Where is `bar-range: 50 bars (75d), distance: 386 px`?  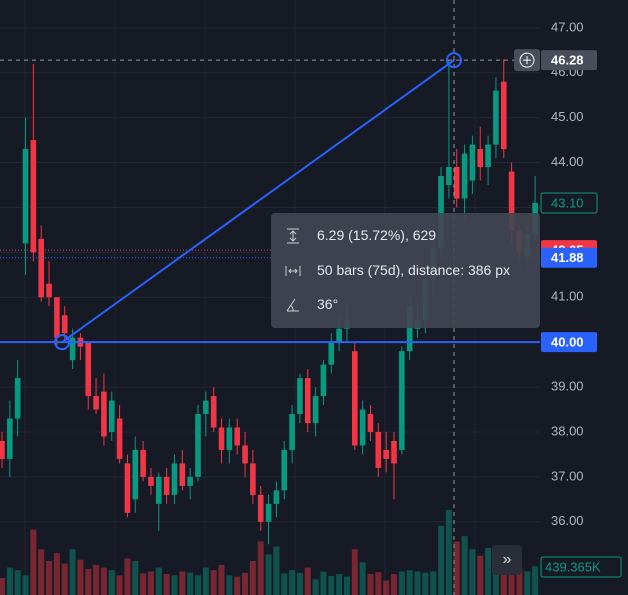
bar-range: 50 bars (75d), distance: 386 px is located at coordinates (414, 270).